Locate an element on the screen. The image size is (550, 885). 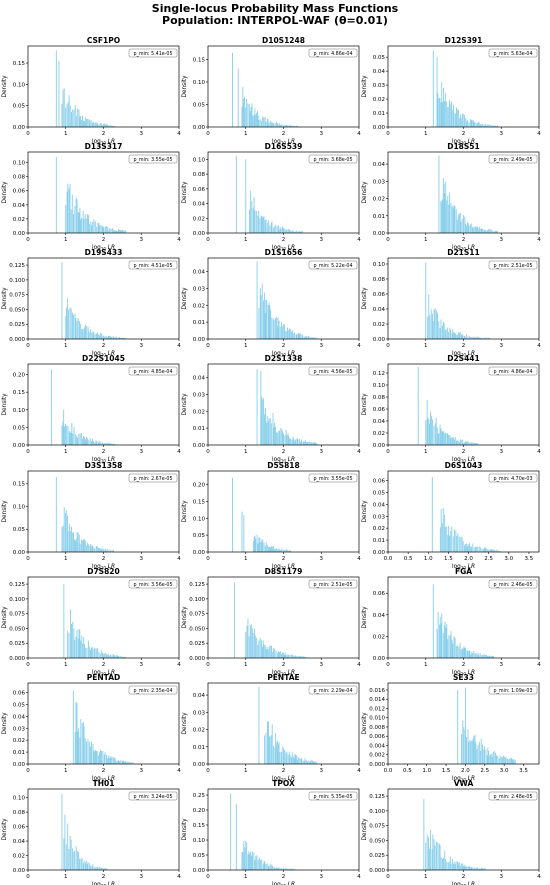
y-tick-label: 0.125 is located at coordinates (17, 266).